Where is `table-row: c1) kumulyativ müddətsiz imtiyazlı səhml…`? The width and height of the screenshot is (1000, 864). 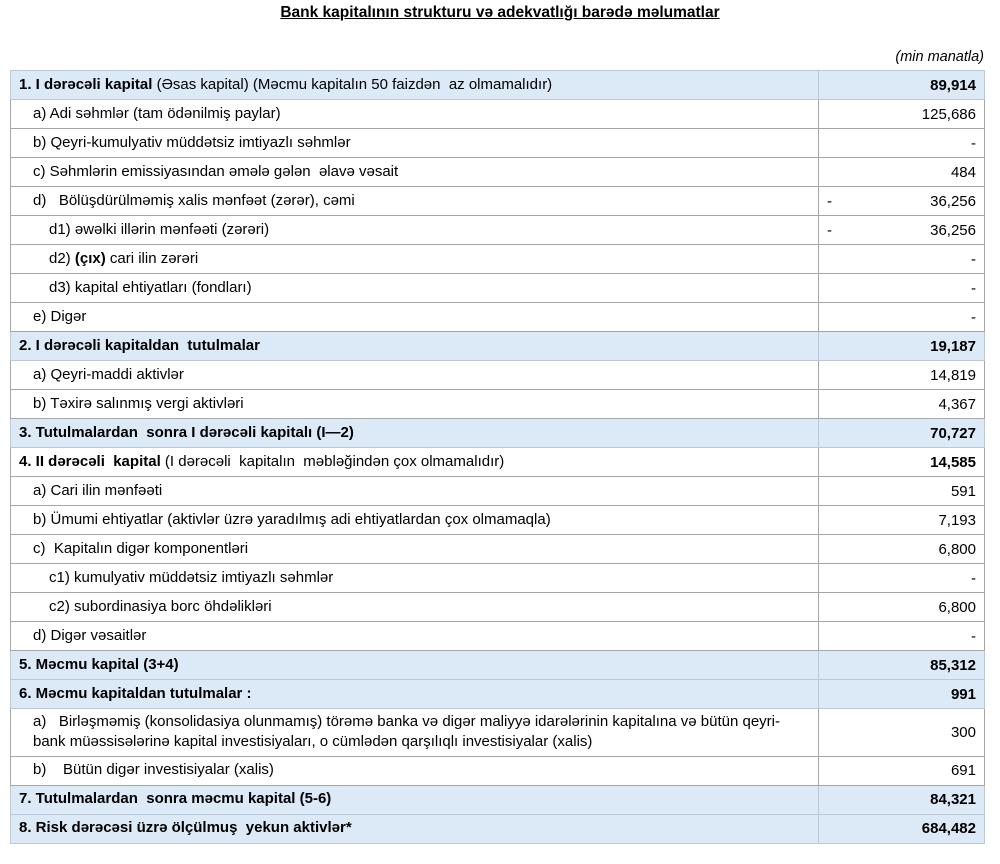 table-row: c1) kumulyativ müddətsiz imtiyazlı səhml… is located at coordinates (497, 578).